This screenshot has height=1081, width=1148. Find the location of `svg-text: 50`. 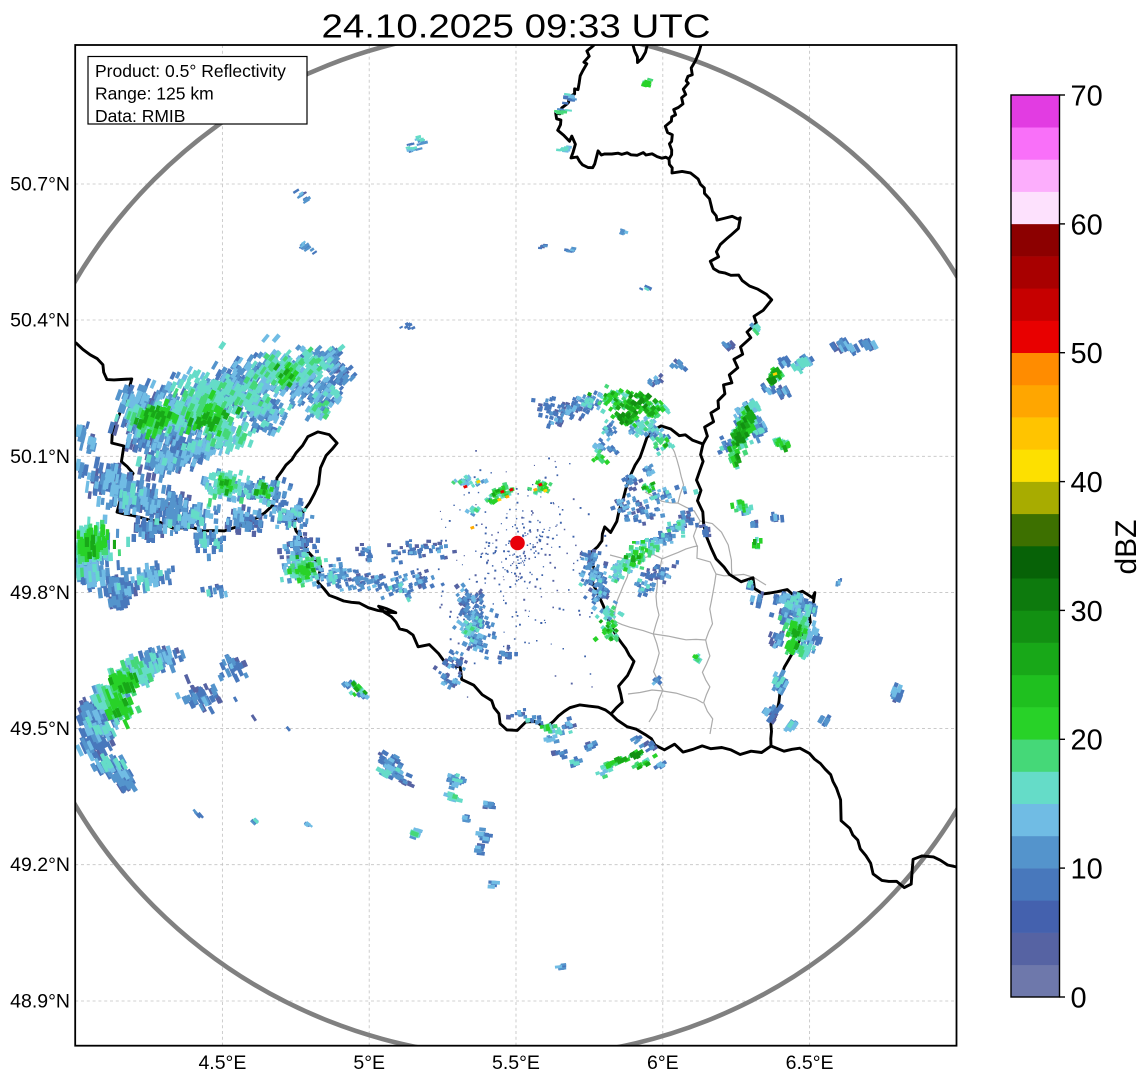

svg-text: 50 is located at coordinates (1087, 354).